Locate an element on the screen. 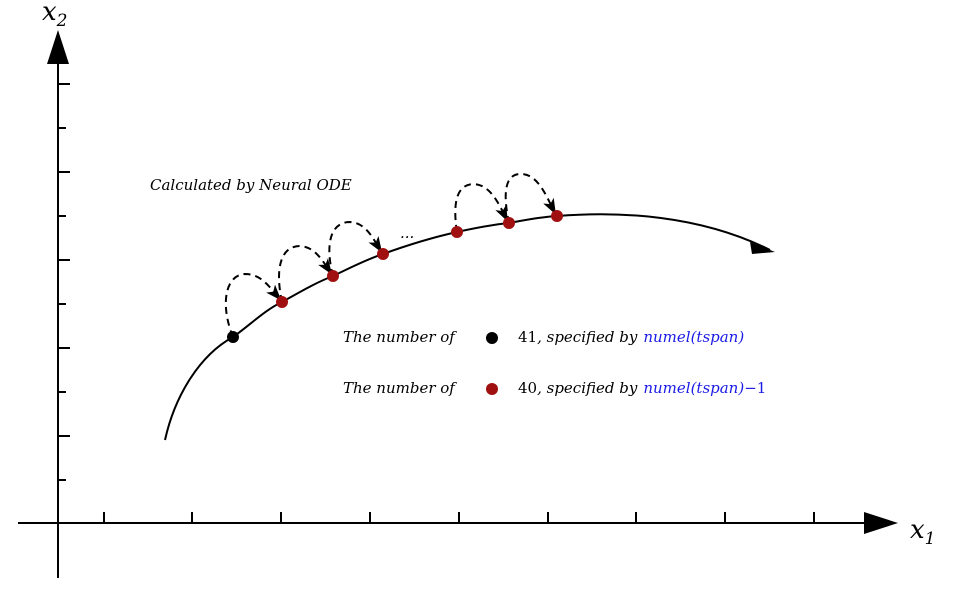  x-axis-arrowhead is located at coordinates (881, 523).